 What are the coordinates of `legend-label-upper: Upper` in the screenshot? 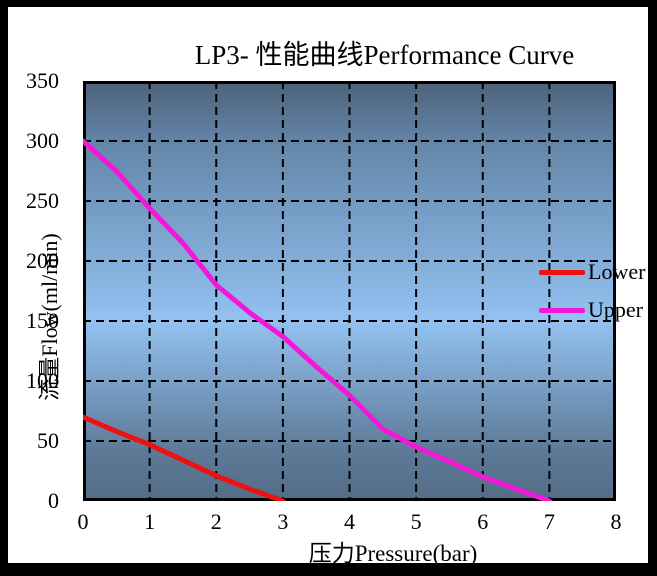 It's located at (615, 309).